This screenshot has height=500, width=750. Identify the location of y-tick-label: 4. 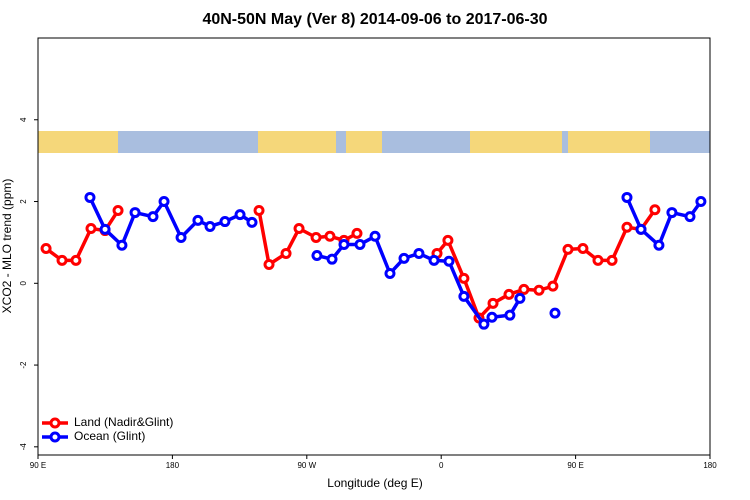
(23, 119).